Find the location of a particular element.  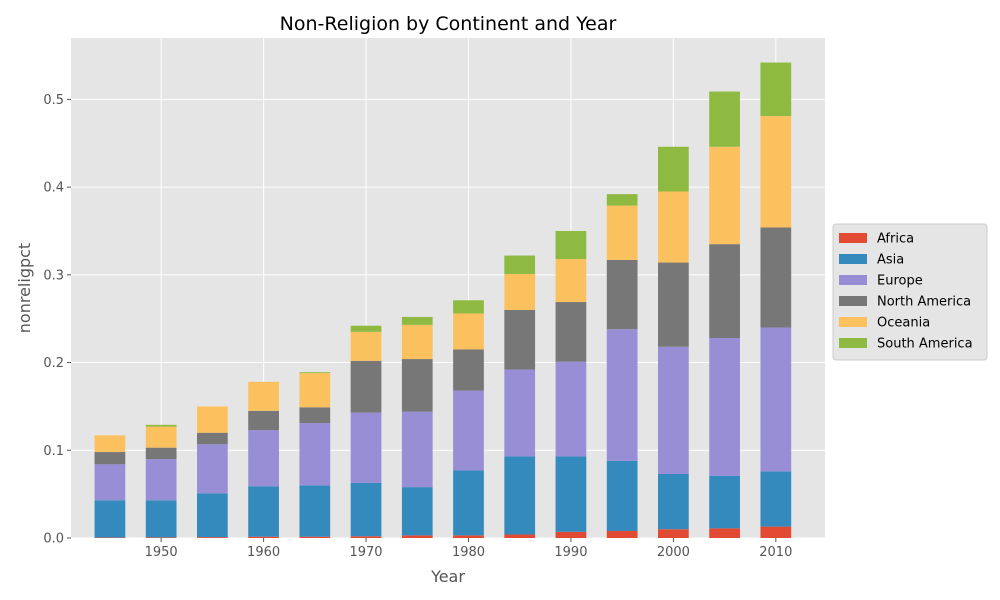

x-tick-label: 1980 is located at coordinates (468, 552).